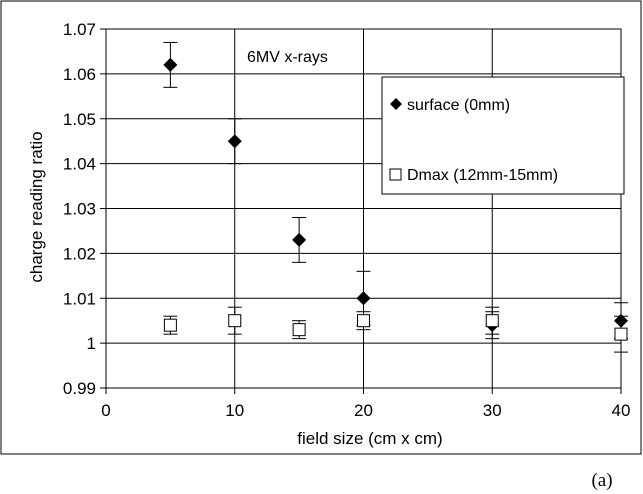  What do you see at coordinates (79, 29) in the screenshot?
I see `y-tick-label: 1.07` at bounding box center [79, 29].